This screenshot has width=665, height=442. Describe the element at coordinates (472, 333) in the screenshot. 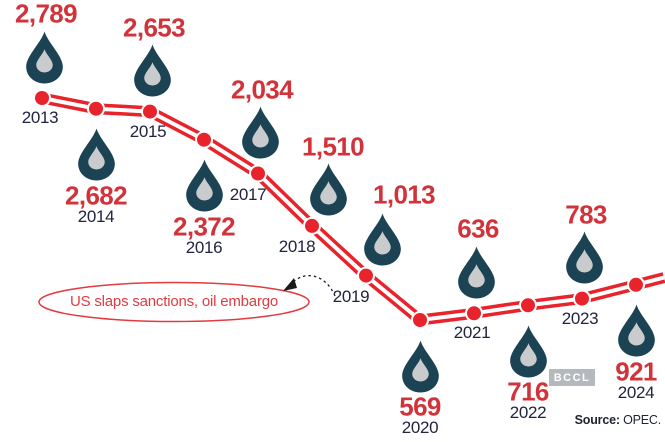

I see `year-label: 2021` at that location.